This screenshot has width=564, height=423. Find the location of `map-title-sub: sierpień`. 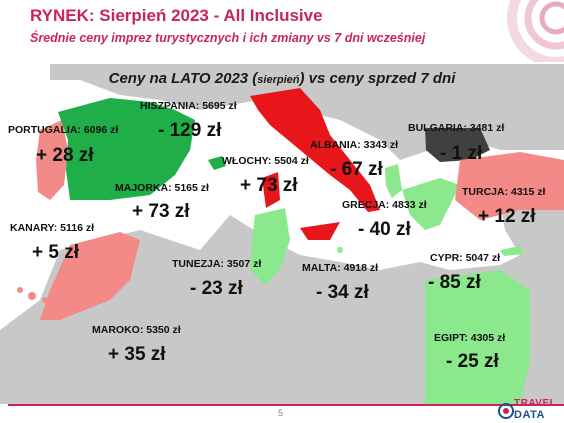

map-title-sub: sierpień is located at coordinates (278, 80).